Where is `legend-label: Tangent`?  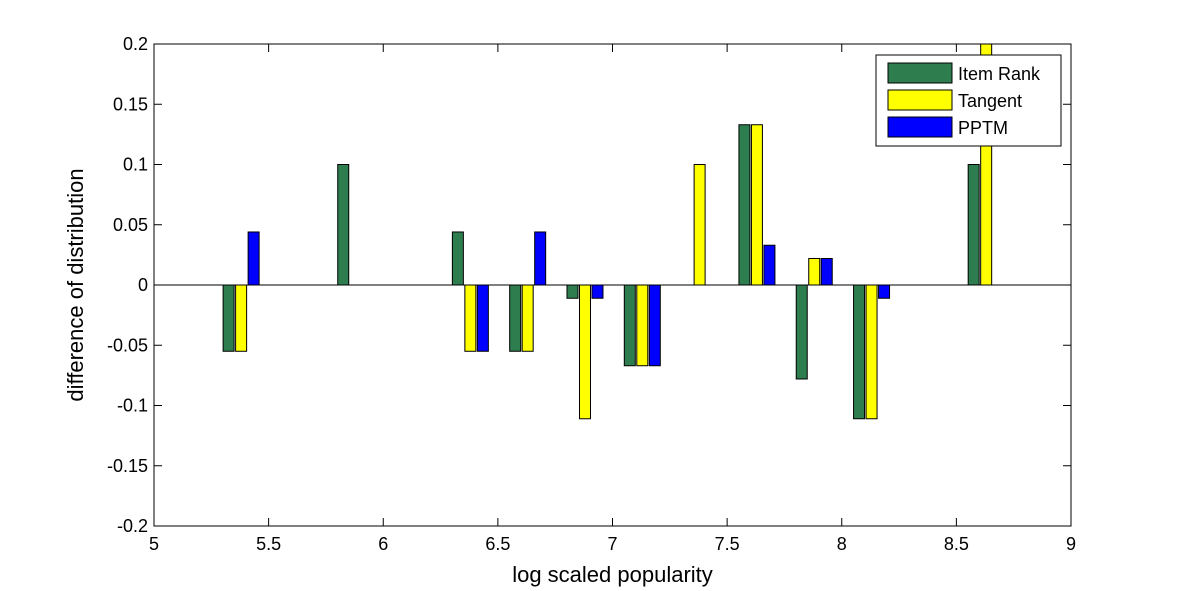 legend-label: Tangent is located at coordinates (990, 101).